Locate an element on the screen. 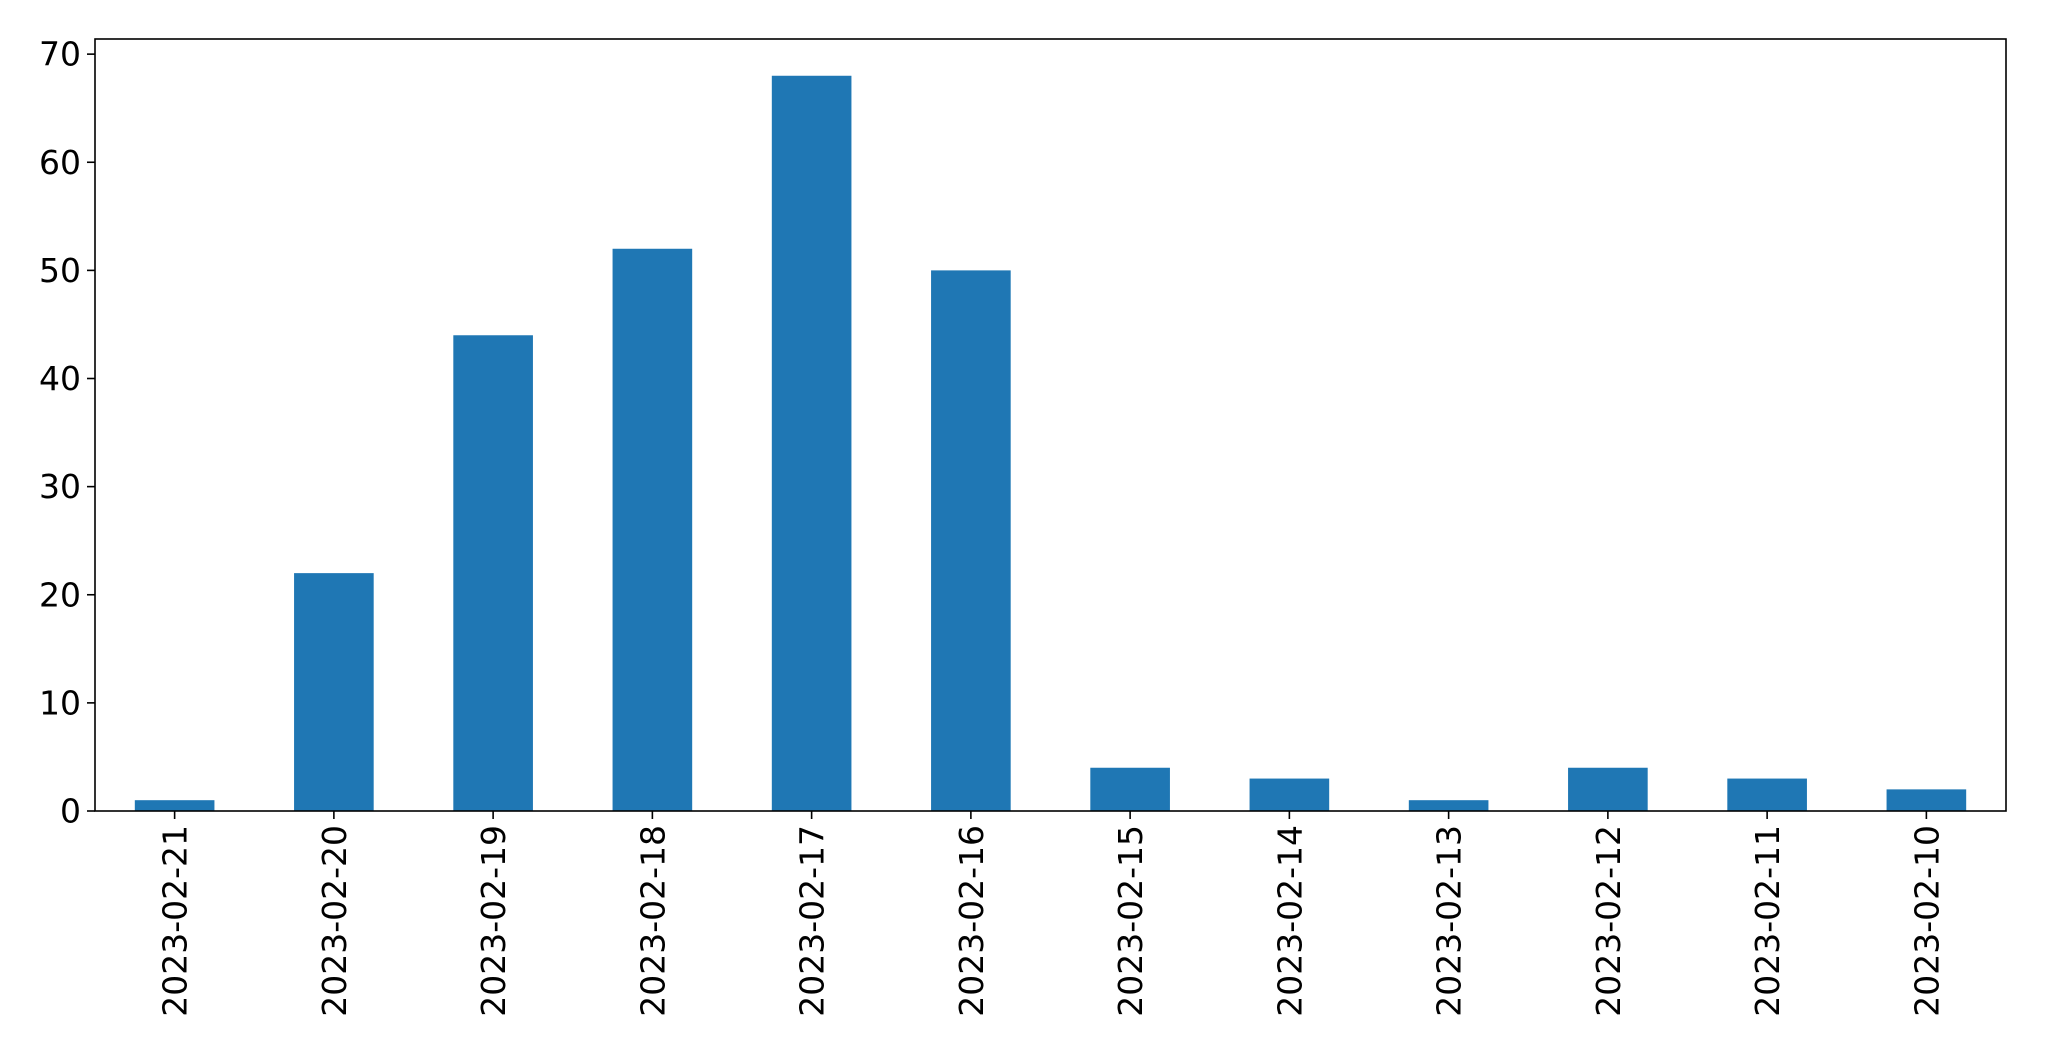  x-tick-label: 2023-02-15 is located at coordinates (1130, 921).